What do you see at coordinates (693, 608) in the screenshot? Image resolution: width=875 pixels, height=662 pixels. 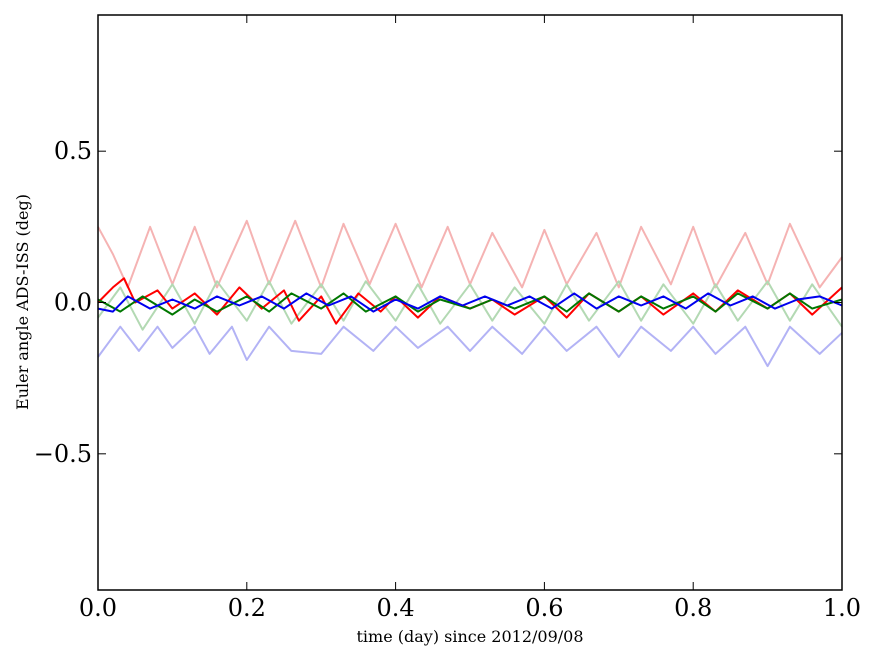 I see `x-tick-label: 0.8` at bounding box center [693, 608].